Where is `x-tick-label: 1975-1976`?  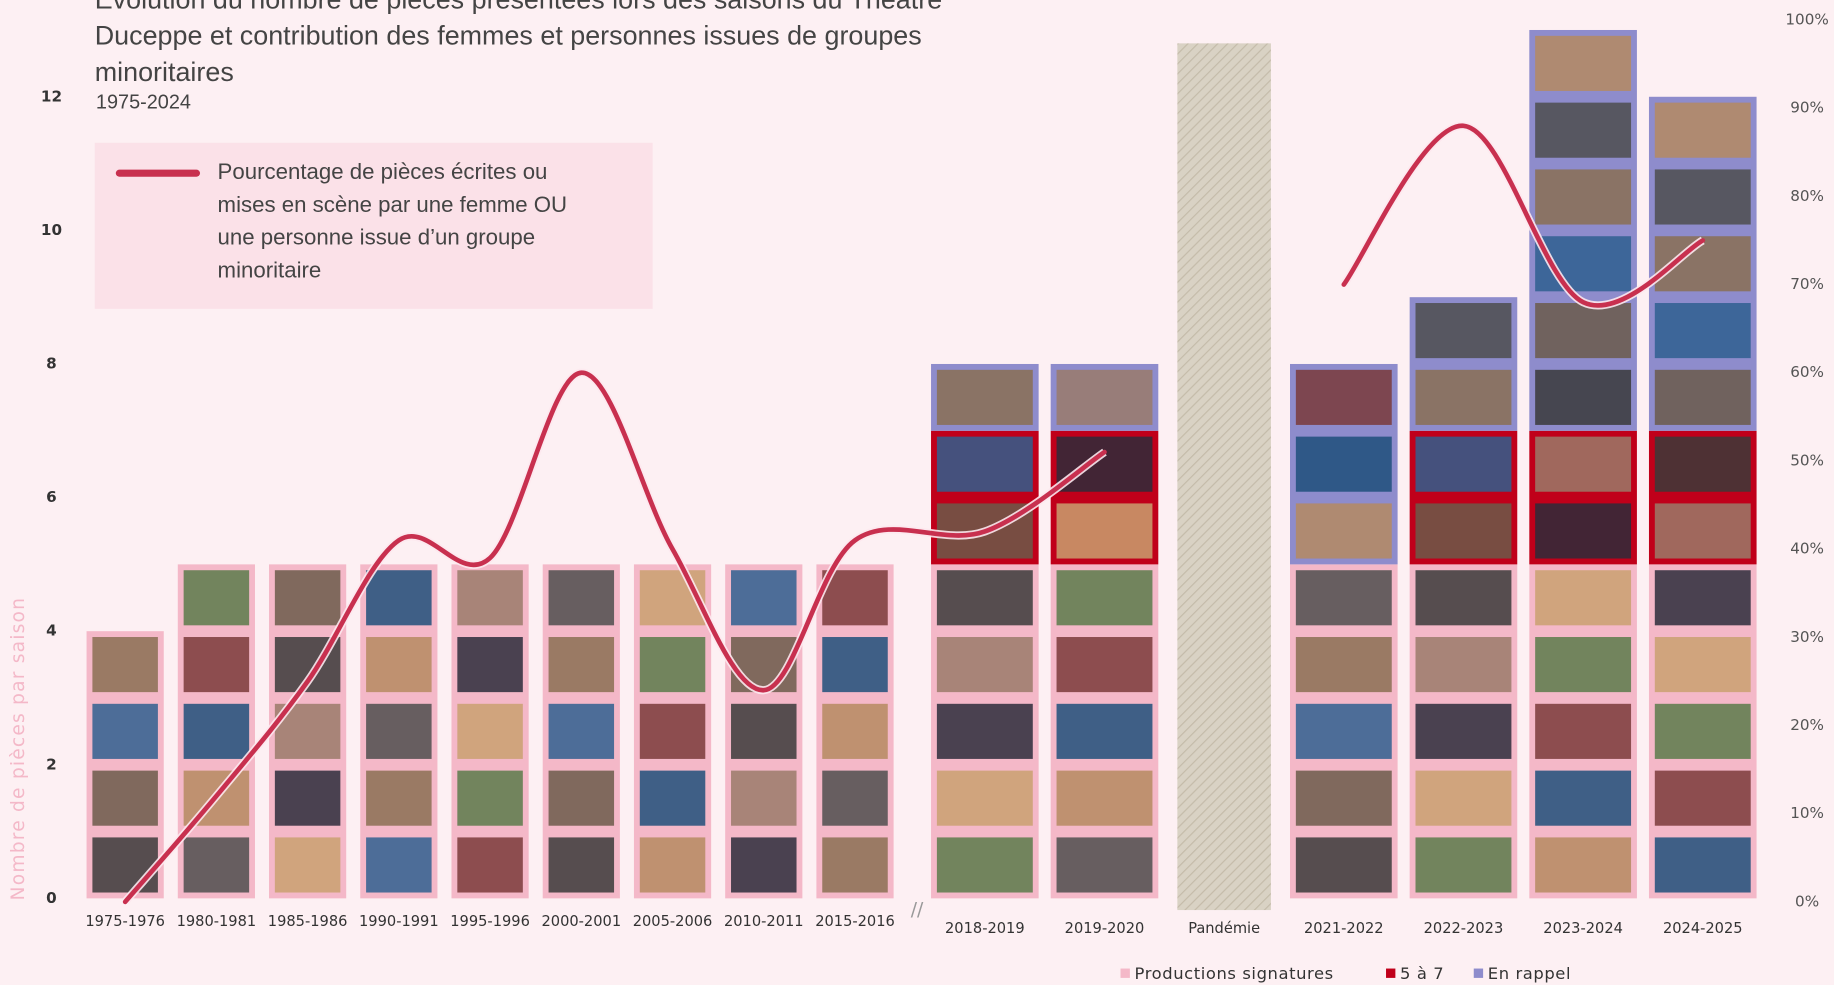 x-tick-label: 1975-1976 is located at coordinates (125, 921).